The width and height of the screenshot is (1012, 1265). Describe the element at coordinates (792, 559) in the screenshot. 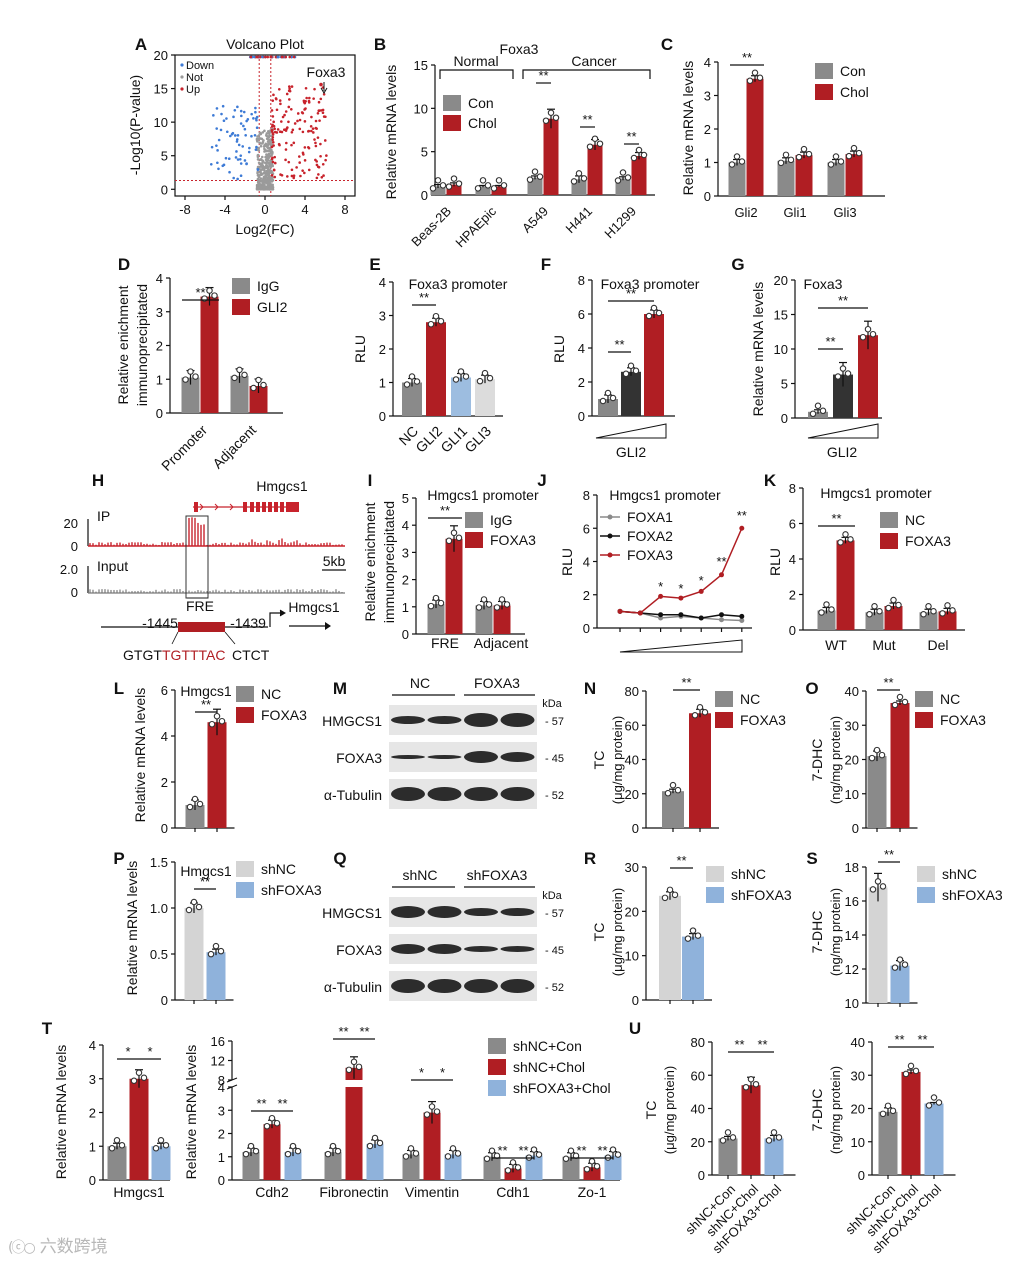

I see `y-tick-label-K: 4` at that location.